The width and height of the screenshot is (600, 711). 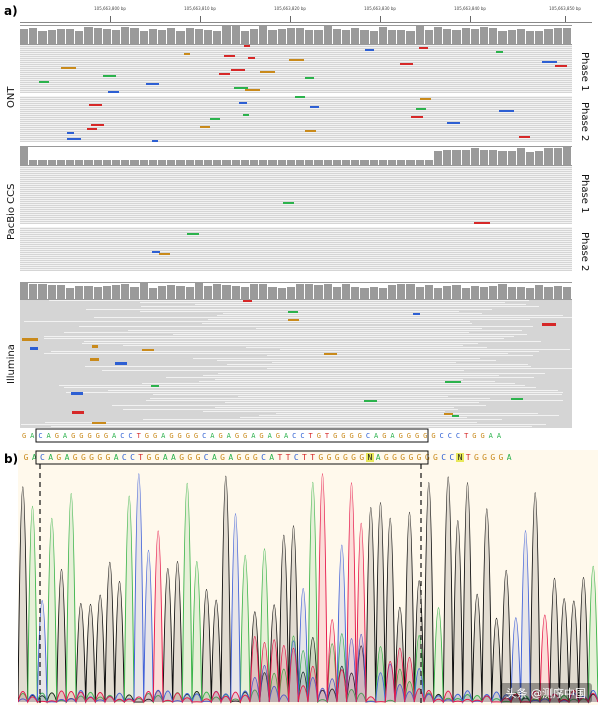 I want to click on sequence-base: N, so click(x=370, y=457).